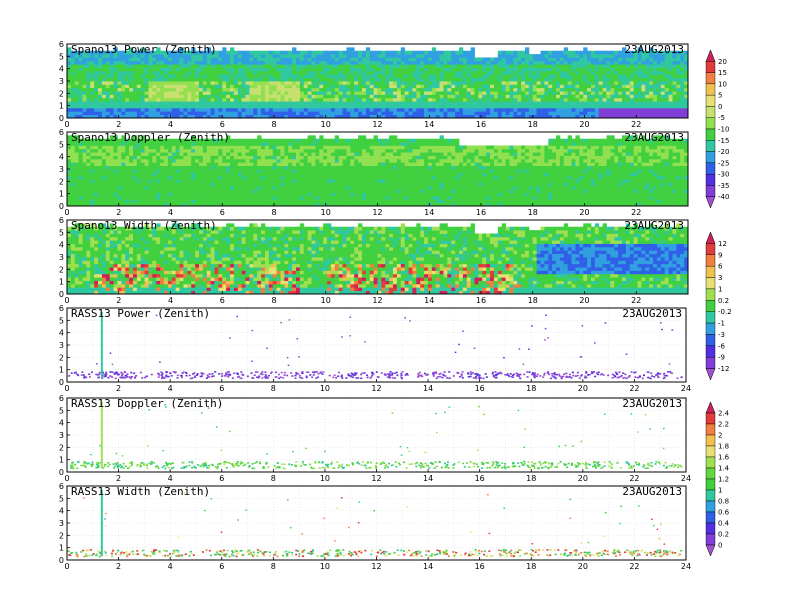 The width and height of the screenshot is (792, 612). Describe the element at coordinates (66, 124) in the screenshot. I see `x-tick-label: 0` at that location.